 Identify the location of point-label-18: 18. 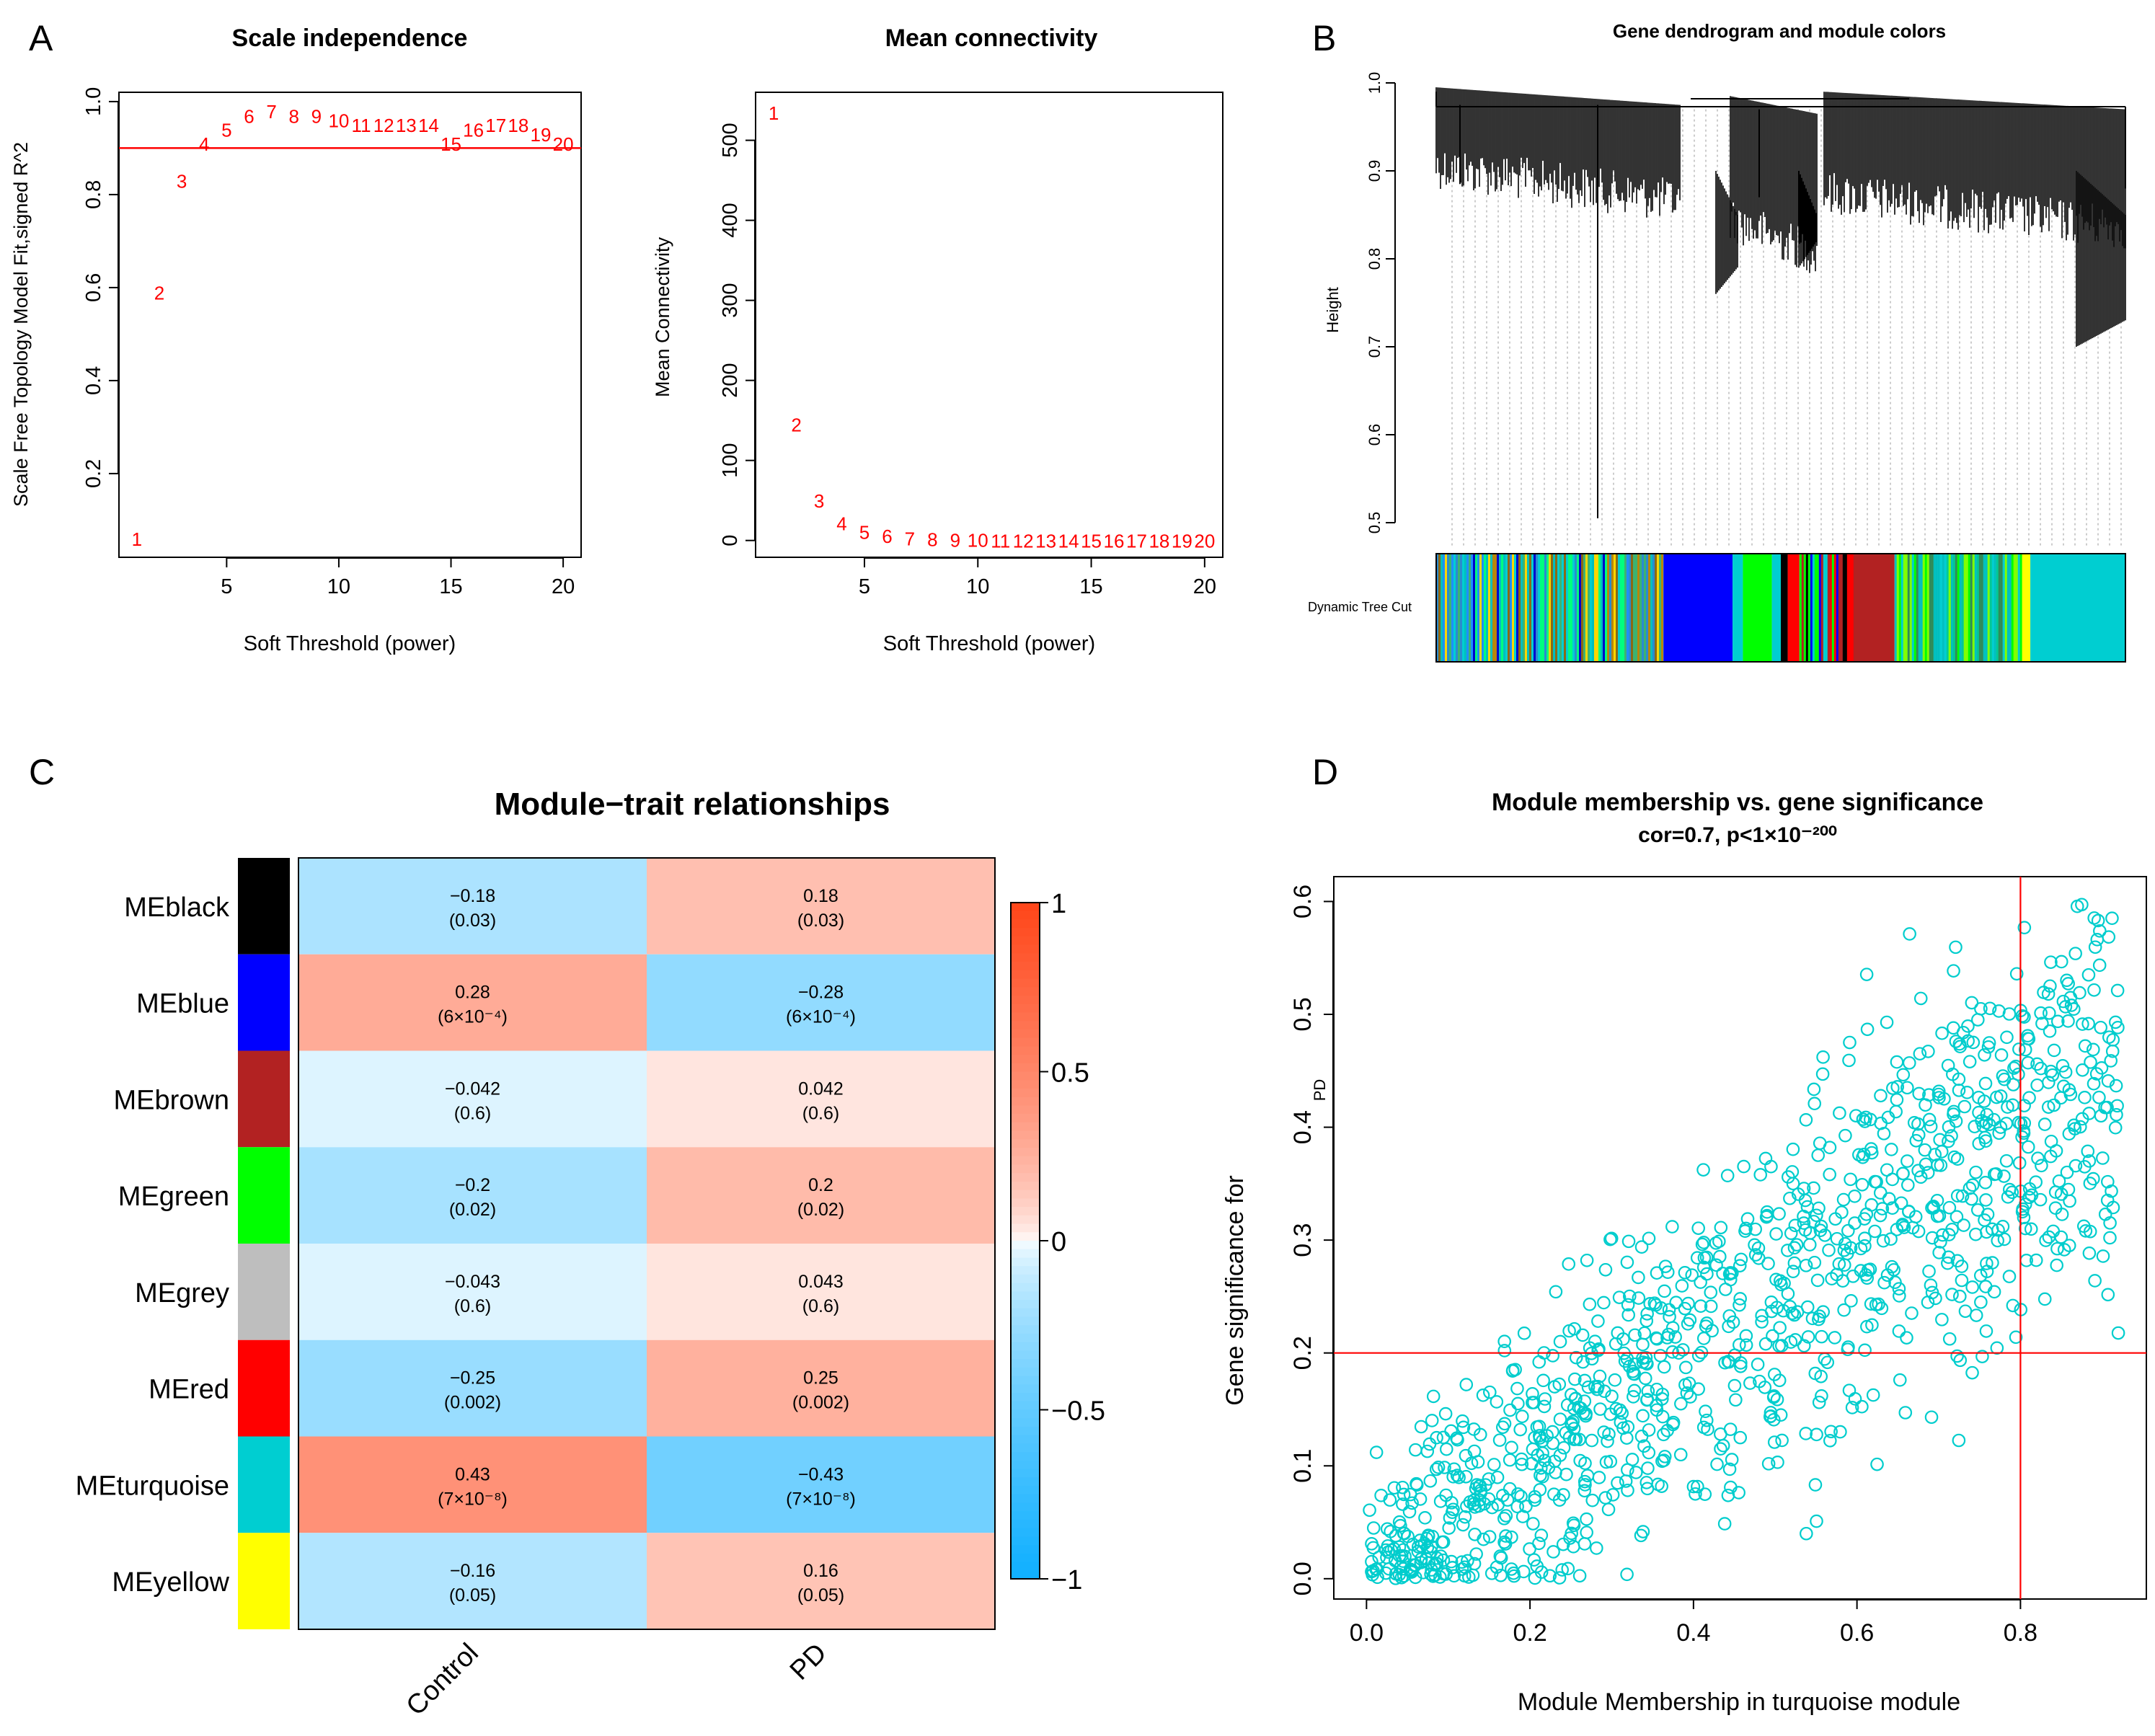
(518, 125).